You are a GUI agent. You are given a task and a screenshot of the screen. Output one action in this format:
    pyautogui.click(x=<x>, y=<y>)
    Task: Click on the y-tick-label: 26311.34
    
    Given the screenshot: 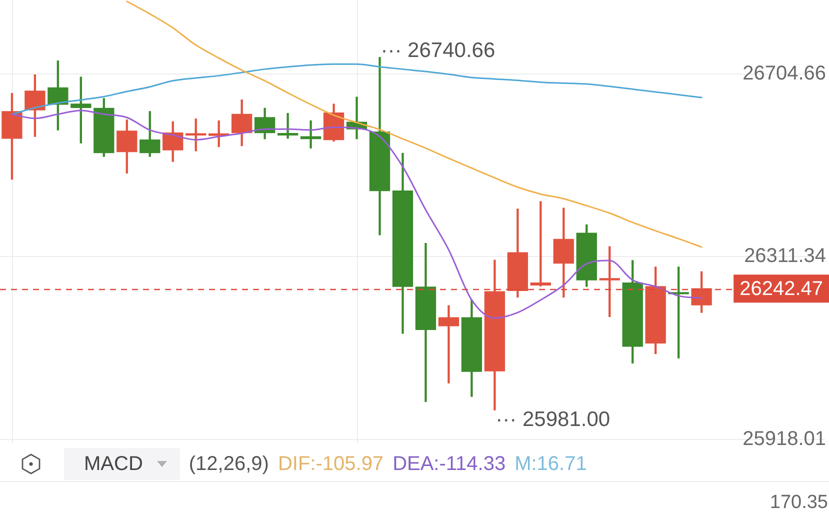 What is the action you would take?
    pyautogui.click(x=785, y=256)
    